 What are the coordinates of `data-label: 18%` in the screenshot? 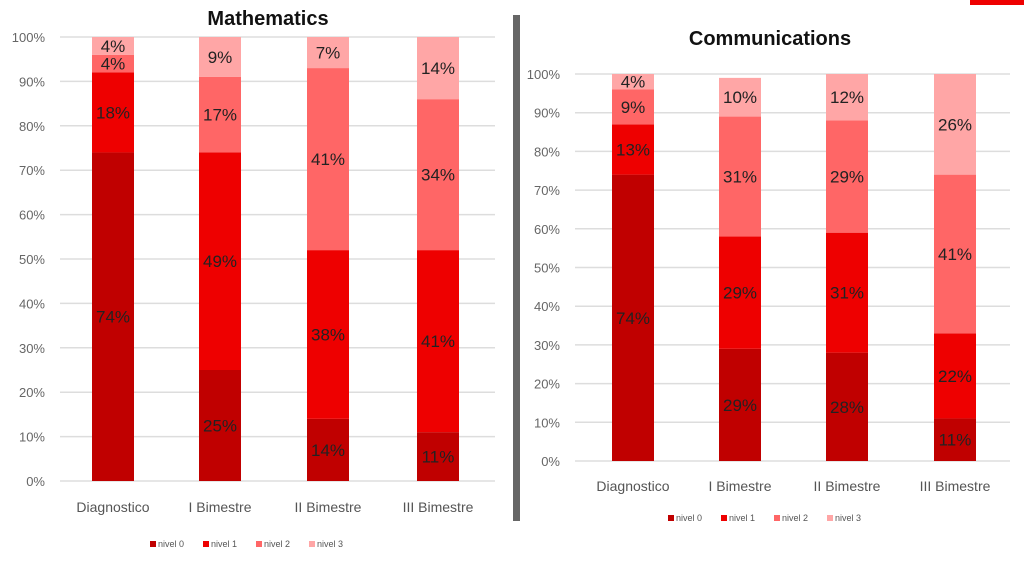 It's located at (113, 112).